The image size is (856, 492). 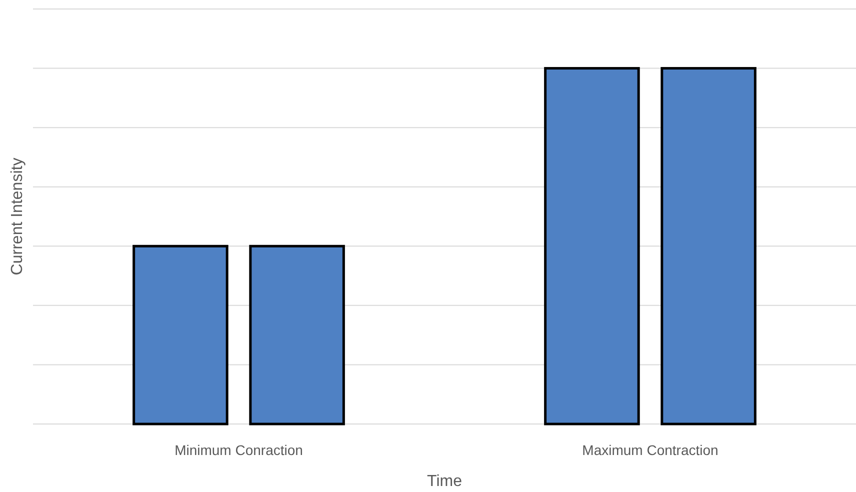 What do you see at coordinates (17, 217) in the screenshot?
I see `y-axis-title: Current Intensity` at bounding box center [17, 217].